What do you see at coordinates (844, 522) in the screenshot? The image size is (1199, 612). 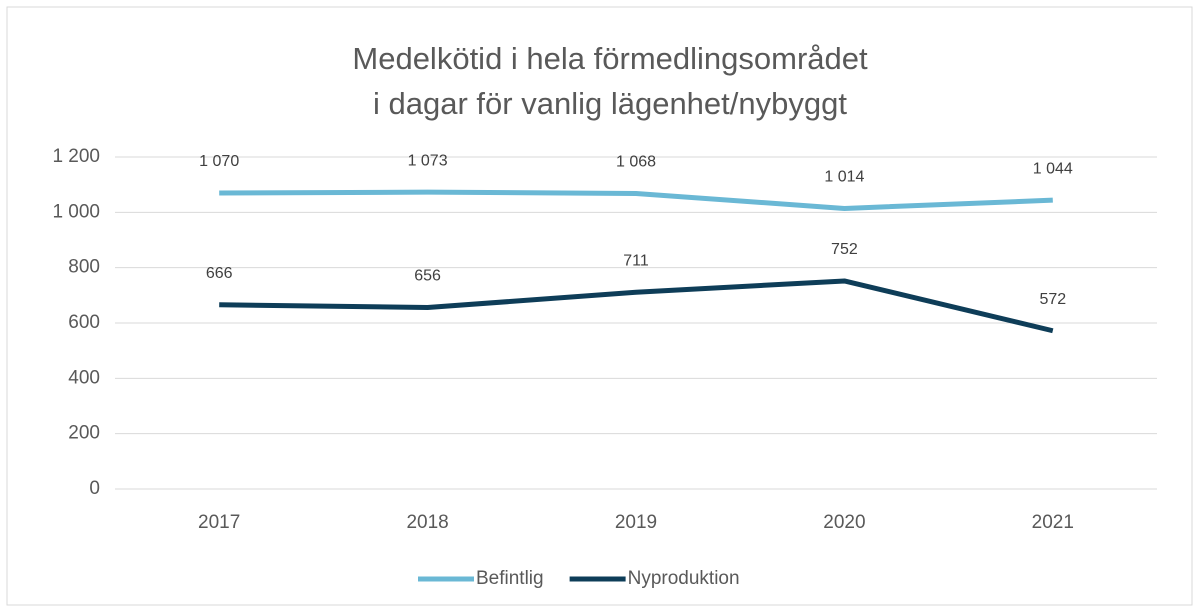 I see `x-tick-label: 2020` at bounding box center [844, 522].